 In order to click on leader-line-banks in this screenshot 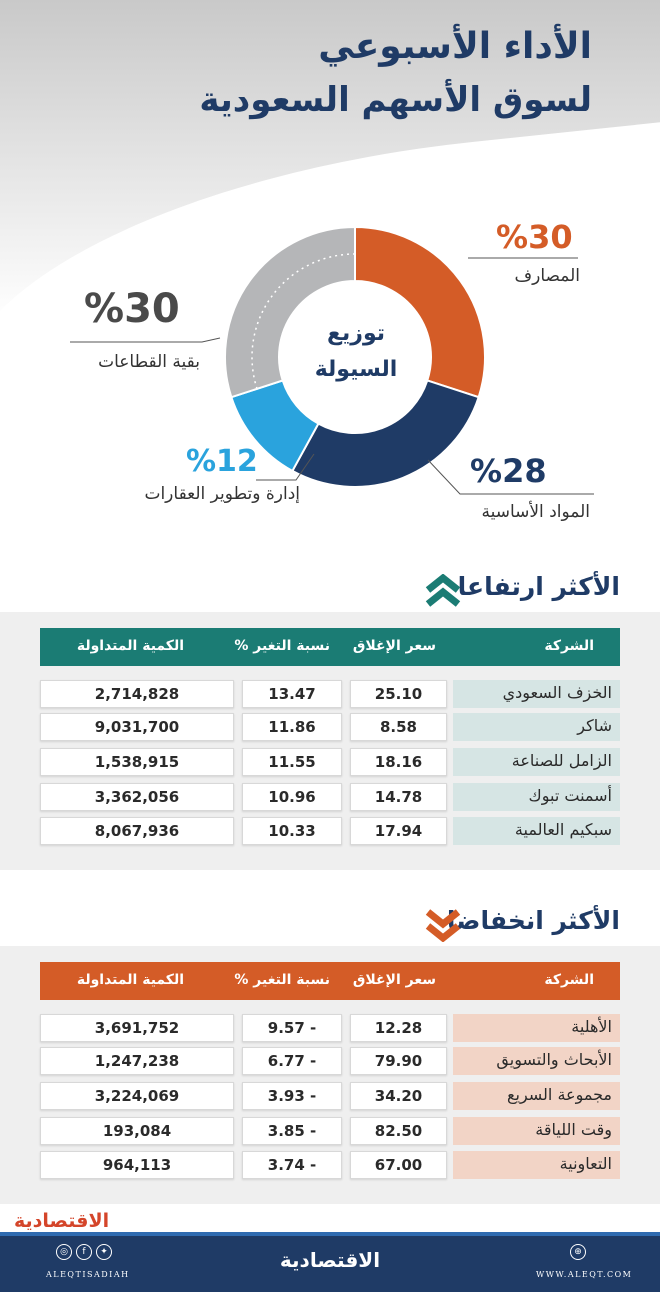, I will do `click(523, 258)`.